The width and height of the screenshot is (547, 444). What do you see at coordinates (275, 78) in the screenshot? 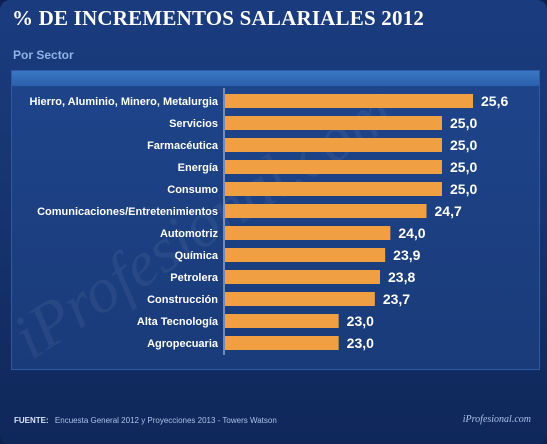
I see `chart-panel-header` at bounding box center [275, 78].